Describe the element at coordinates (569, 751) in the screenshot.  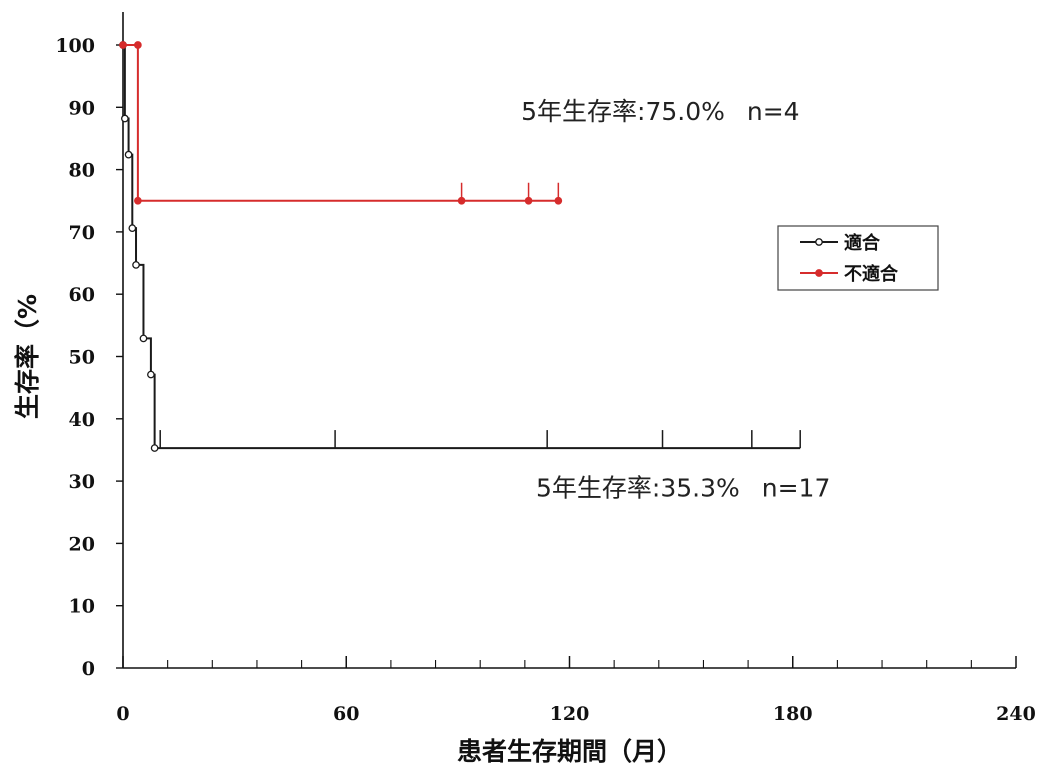
I see `x-axis-title: 患者生存期間（月）` at that location.